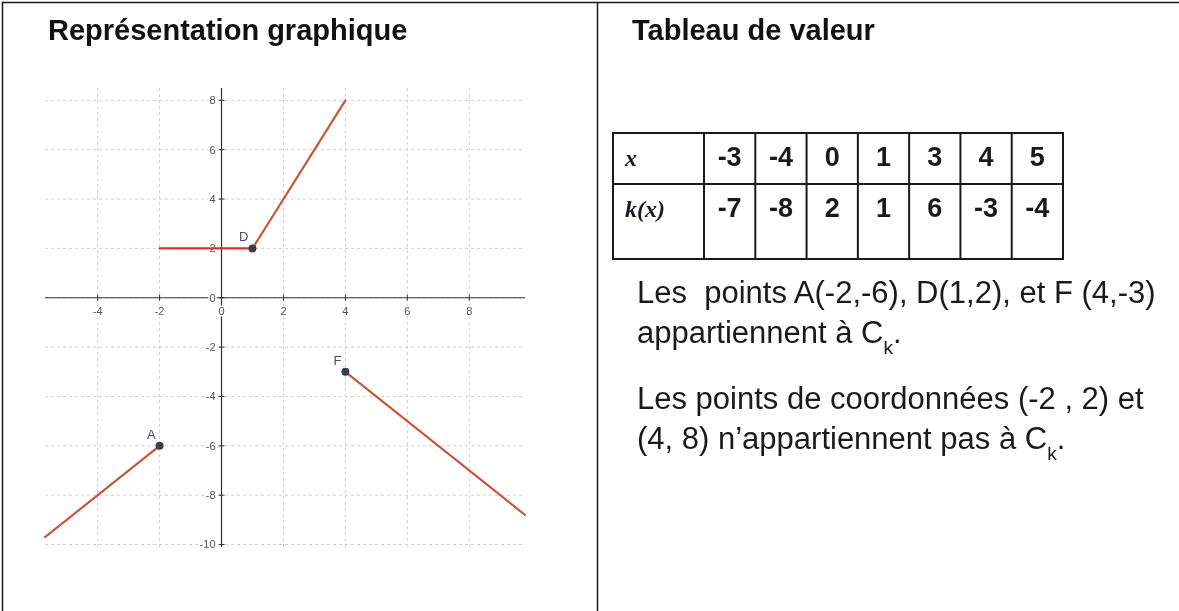 The height and width of the screenshot is (611, 1179). What do you see at coordinates (210, 396) in the screenshot?
I see `y-tick-label: -4` at bounding box center [210, 396].